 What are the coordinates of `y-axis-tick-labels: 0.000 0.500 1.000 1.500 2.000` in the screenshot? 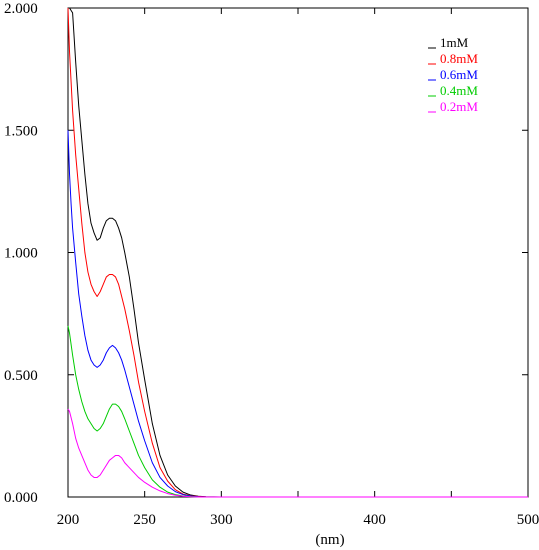 It's located at (21, 253).